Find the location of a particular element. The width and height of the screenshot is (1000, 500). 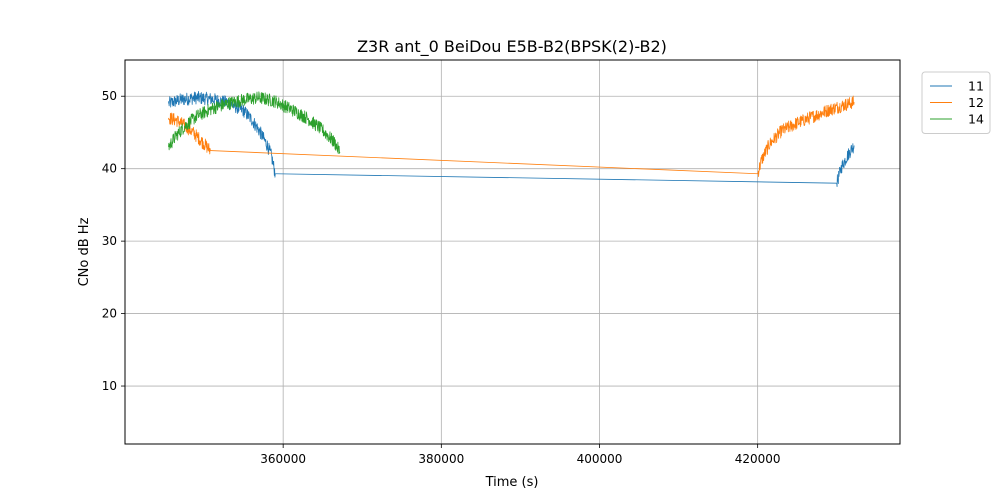

legend-item-14: 14 is located at coordinates (957, 119).